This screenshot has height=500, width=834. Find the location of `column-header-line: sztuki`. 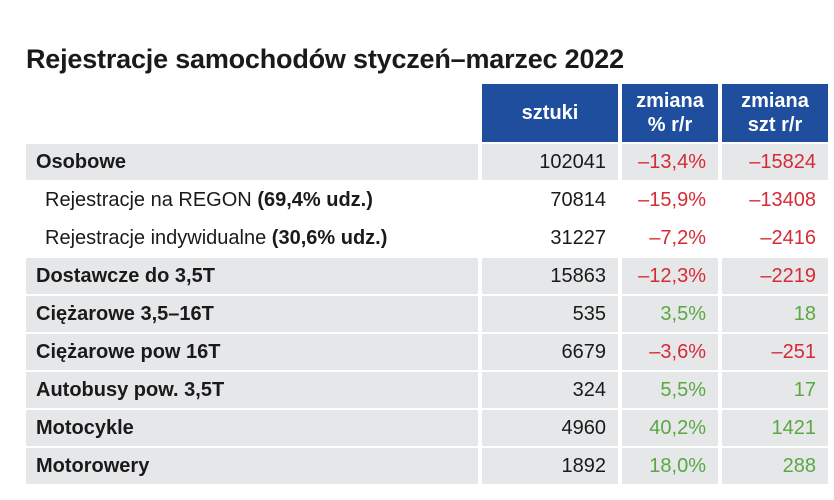

column-header-line: sztuki is located at coordinates (550, 113).